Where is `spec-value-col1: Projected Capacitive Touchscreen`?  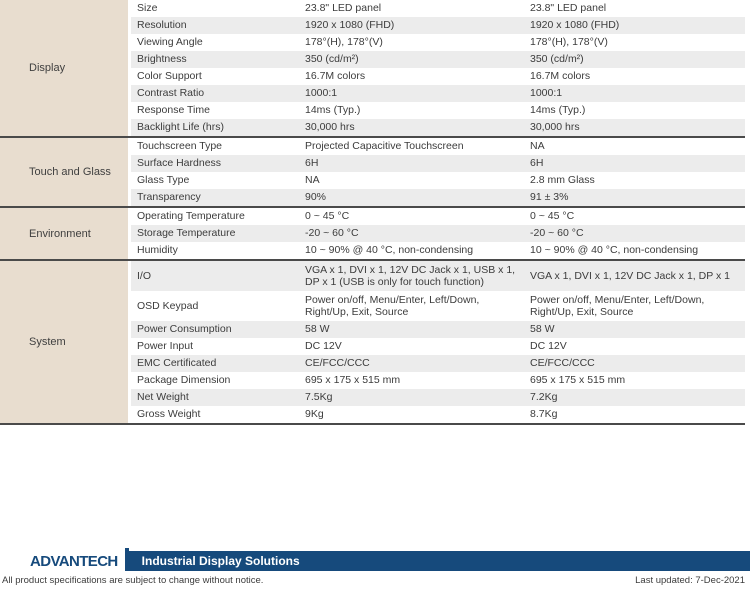
spec-value-col1: Projected Capacitive Touchscreen is located at coordinates (384, 146).